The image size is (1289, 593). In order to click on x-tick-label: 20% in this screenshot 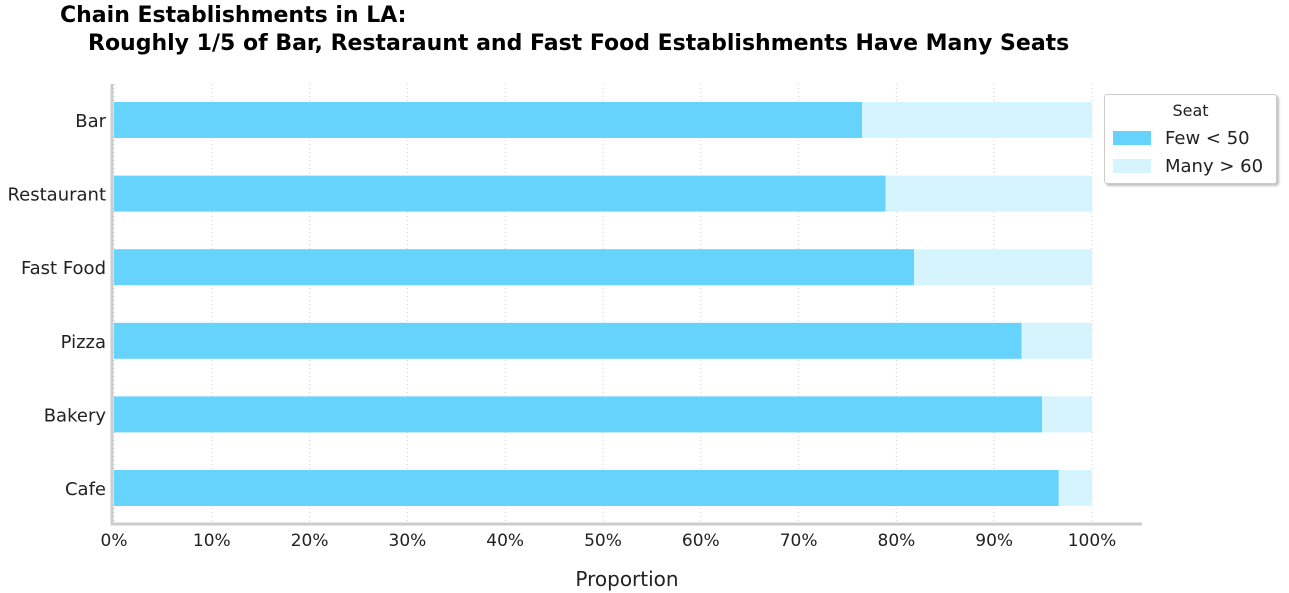, I will do `click(310, 541)`.